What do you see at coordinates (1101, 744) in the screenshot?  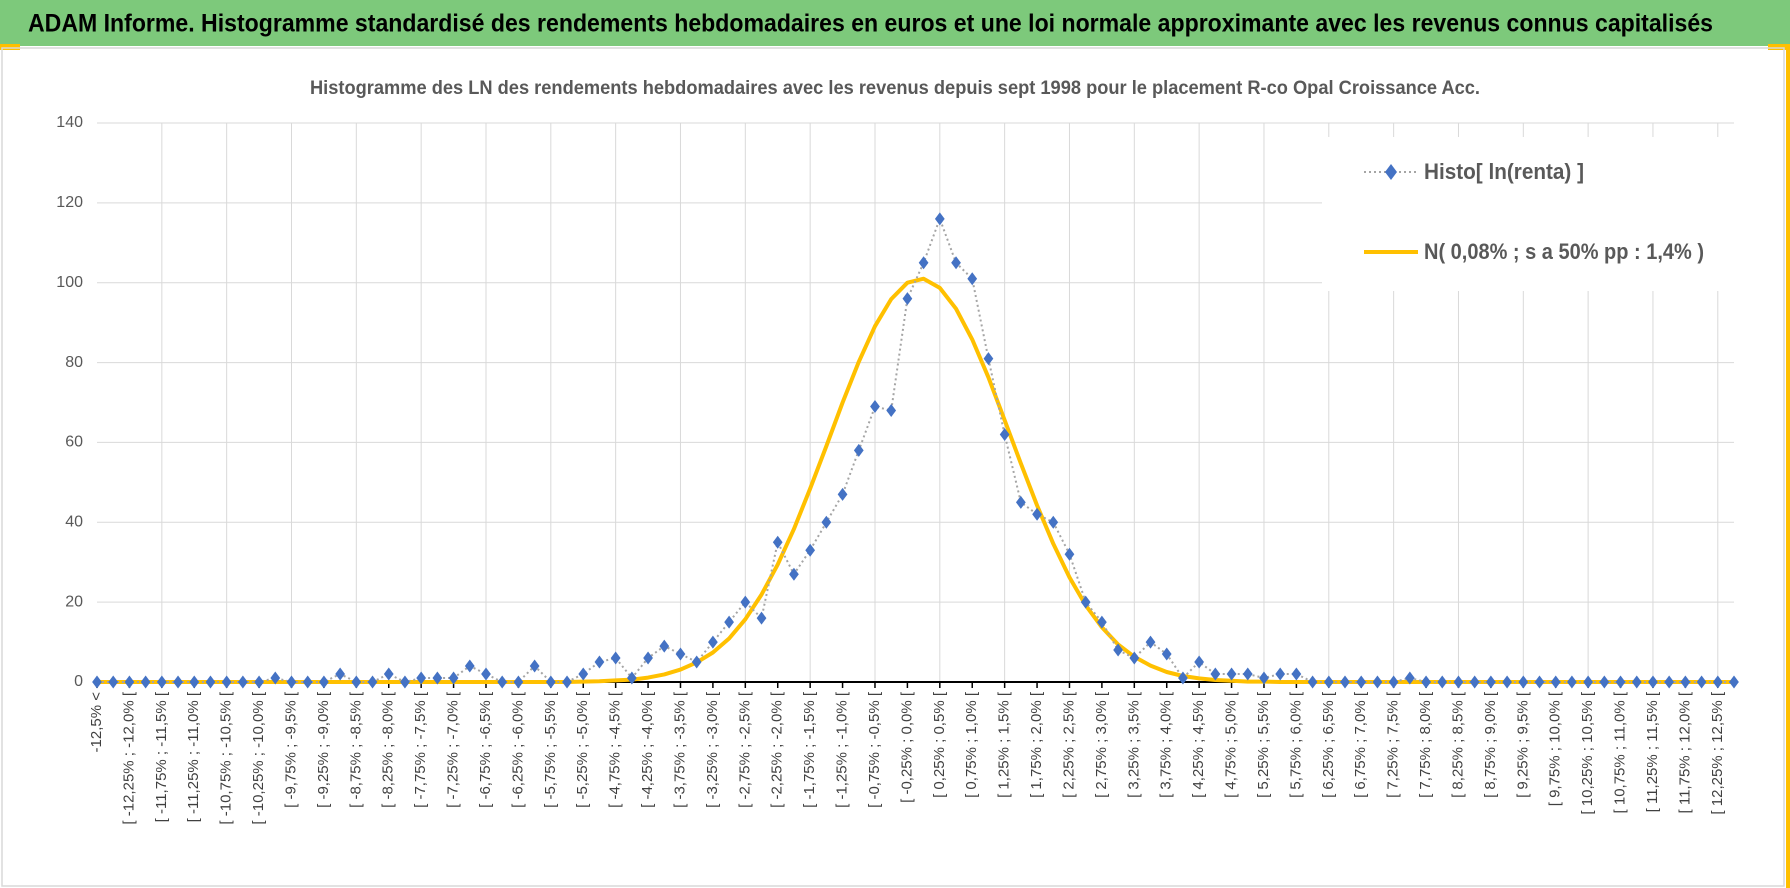 I see `x-tick-label: [ 2,75% ; 3,0% [` at bounding box center [1101, 744].